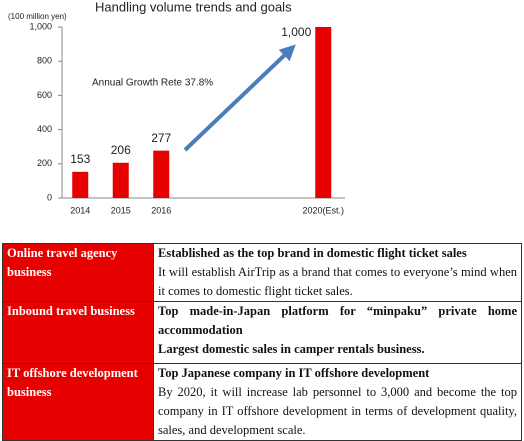 This screenshot has height=441, width=524. Describe the element at coordinates (78, 272) in the screenshot. I see `row-label: Online travel agency business` at that location.